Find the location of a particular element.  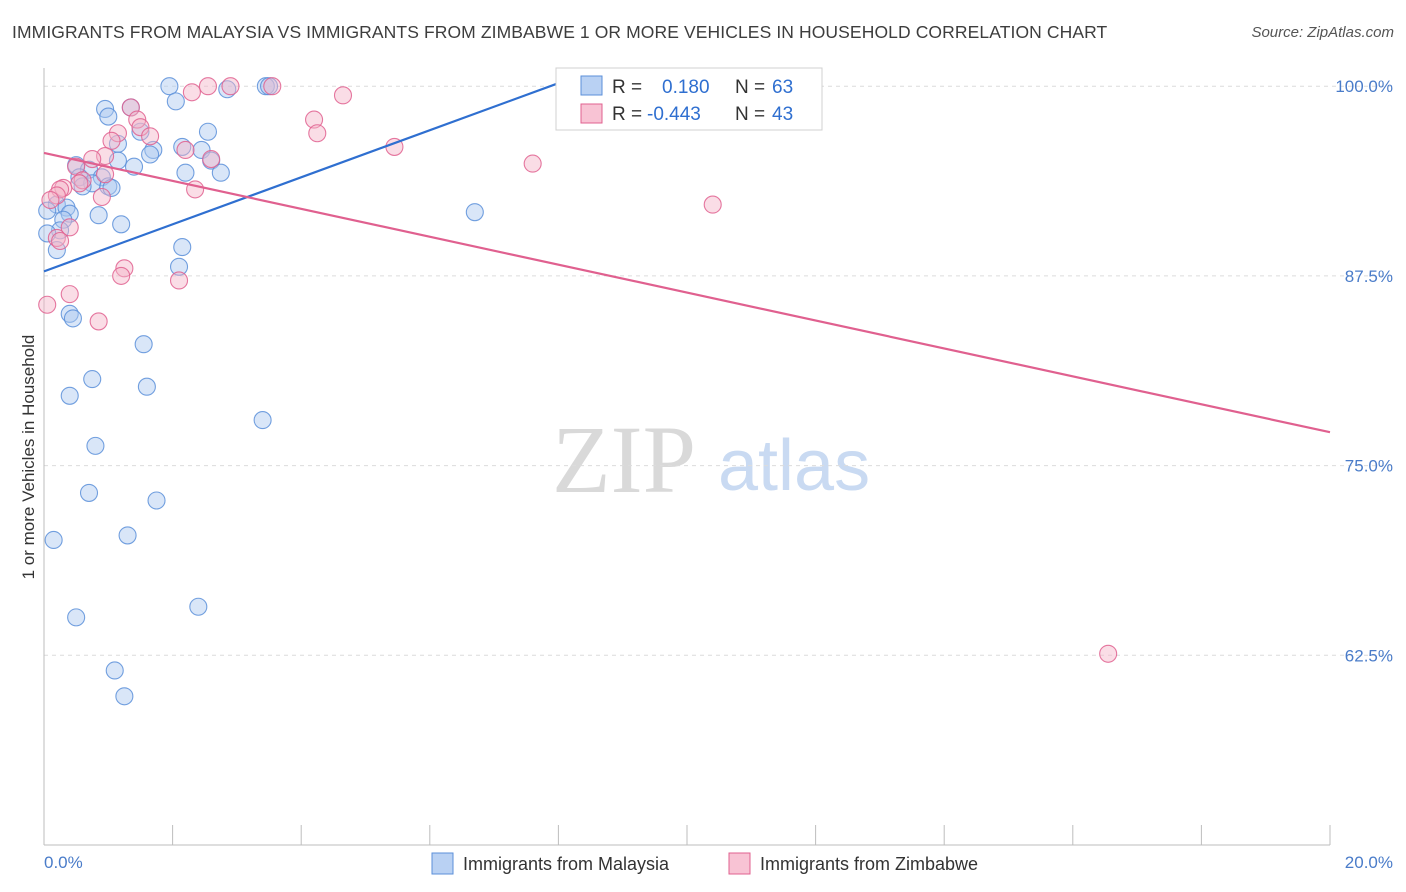

x-tick-label-min: 0.0% is located at coordinates (63, 862).